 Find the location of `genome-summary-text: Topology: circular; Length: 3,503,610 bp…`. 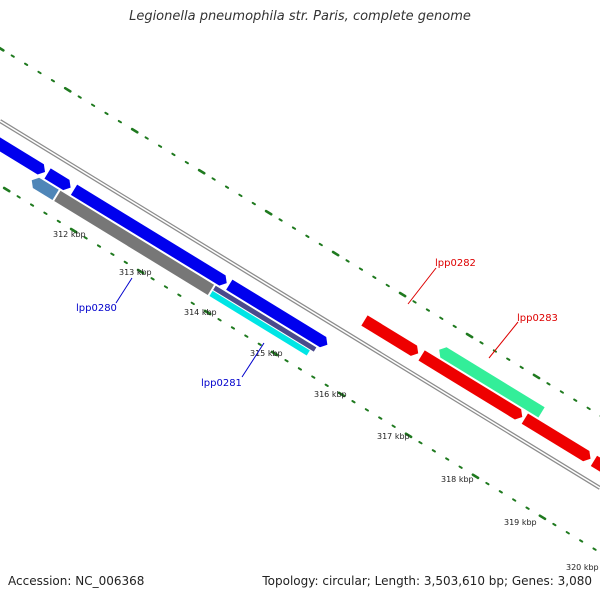

genome-summary-text: Topology: circular; Length: 3,503,610 bp… is located at coordinates (427, 581).